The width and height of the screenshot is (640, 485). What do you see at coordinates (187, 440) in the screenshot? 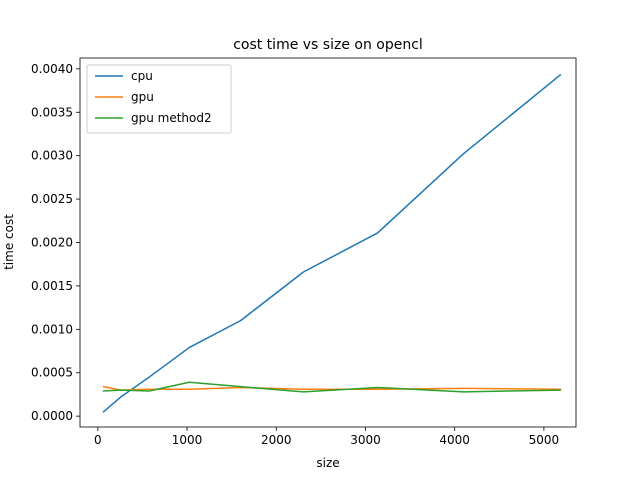
I see `x-tick-label: 1000` at bounding box center [187, 440].